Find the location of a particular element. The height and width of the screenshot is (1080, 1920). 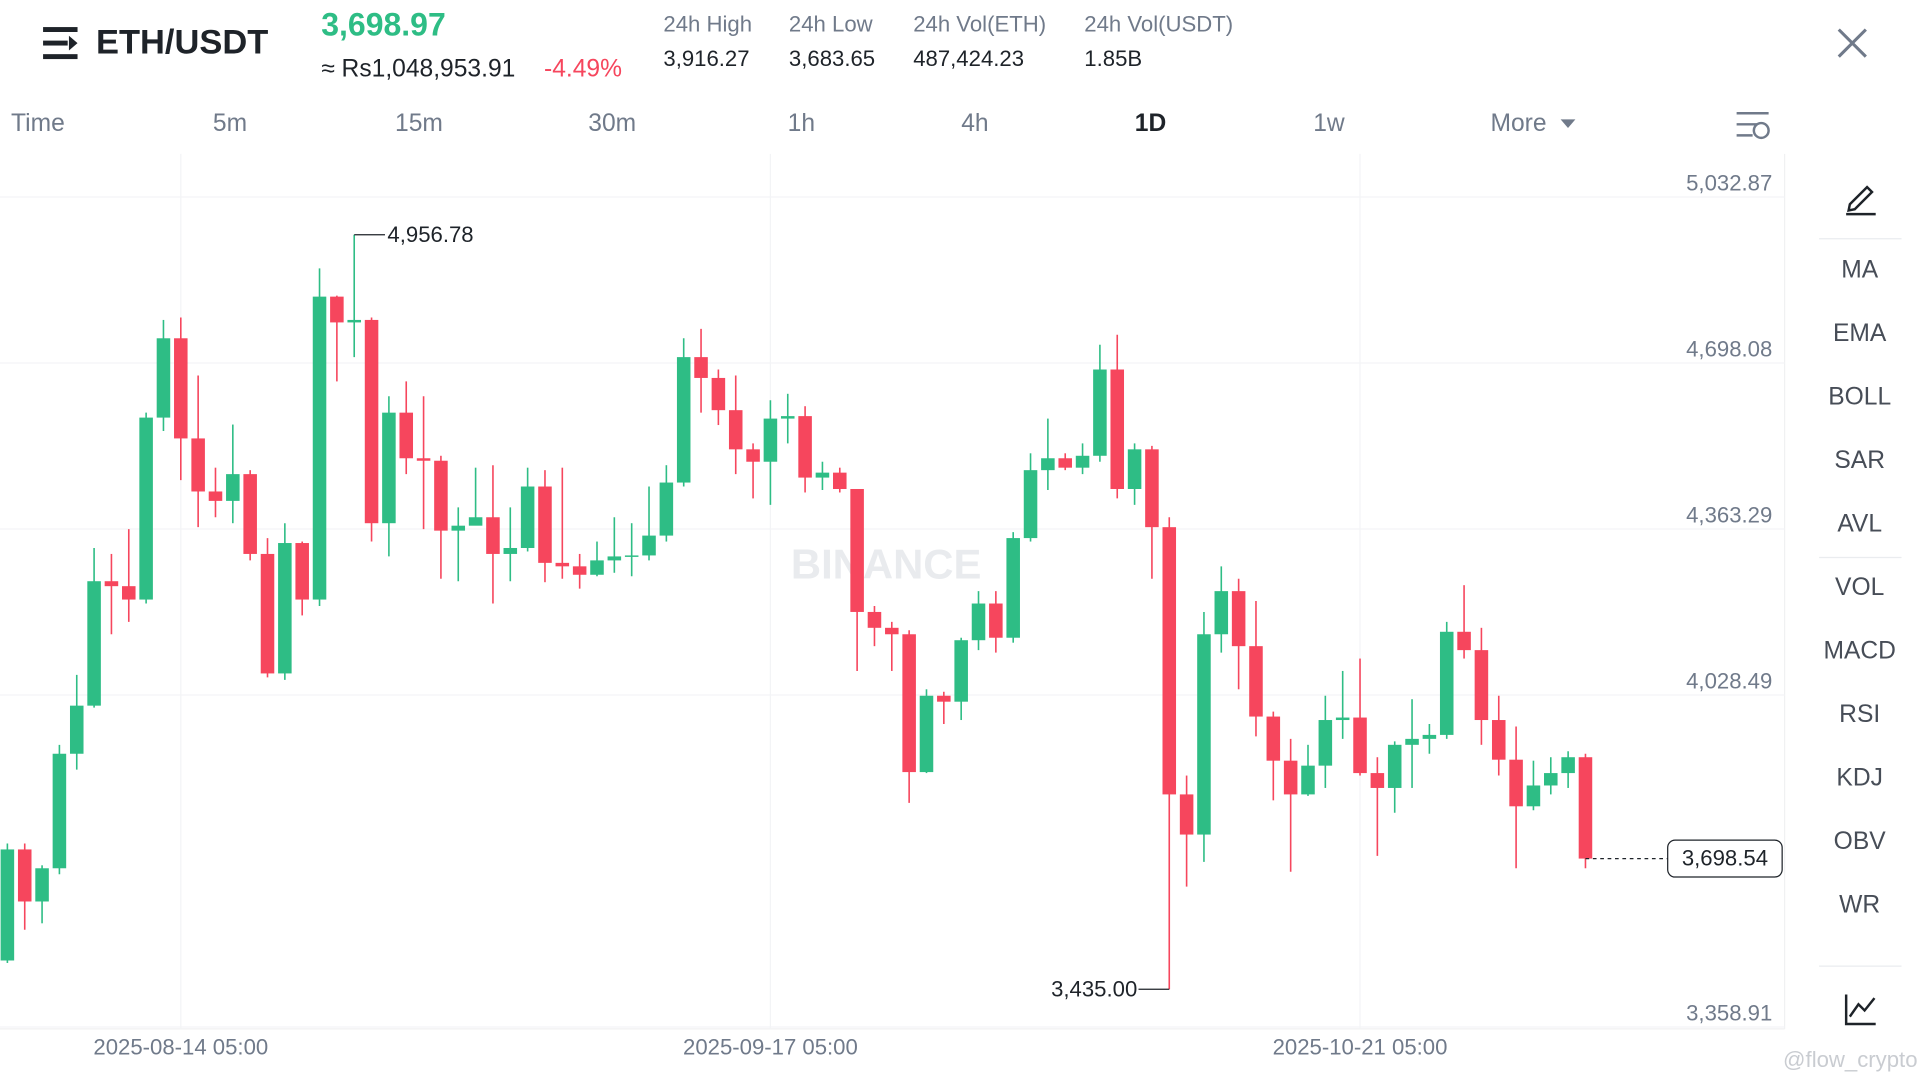

stat-value: 1.85B is located at coordinates (1113, 58).